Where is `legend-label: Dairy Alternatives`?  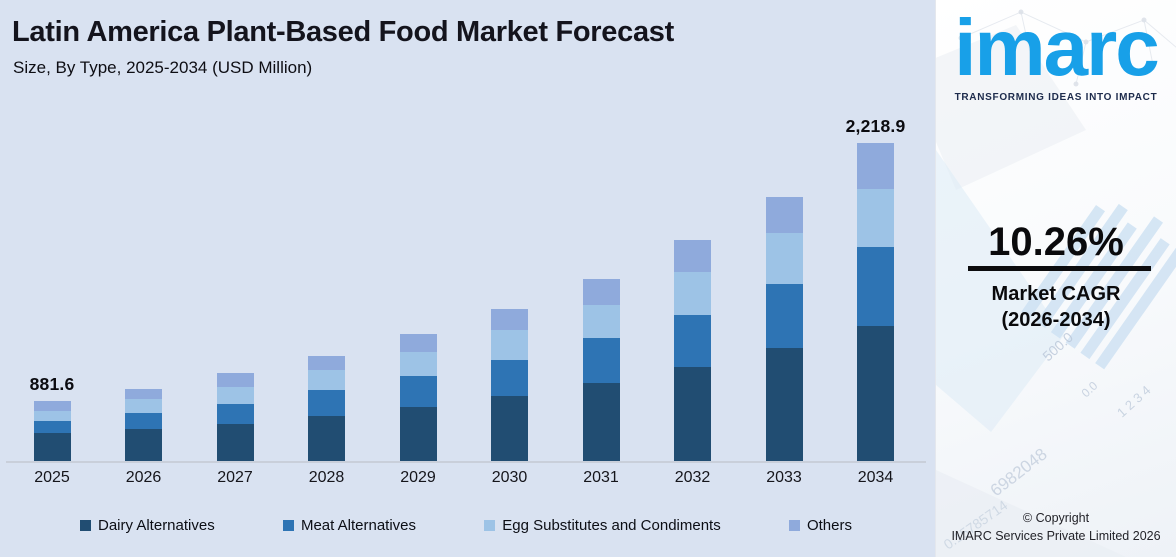 legend-label: Dairy Alternatives is located at coordinates (156, 525).